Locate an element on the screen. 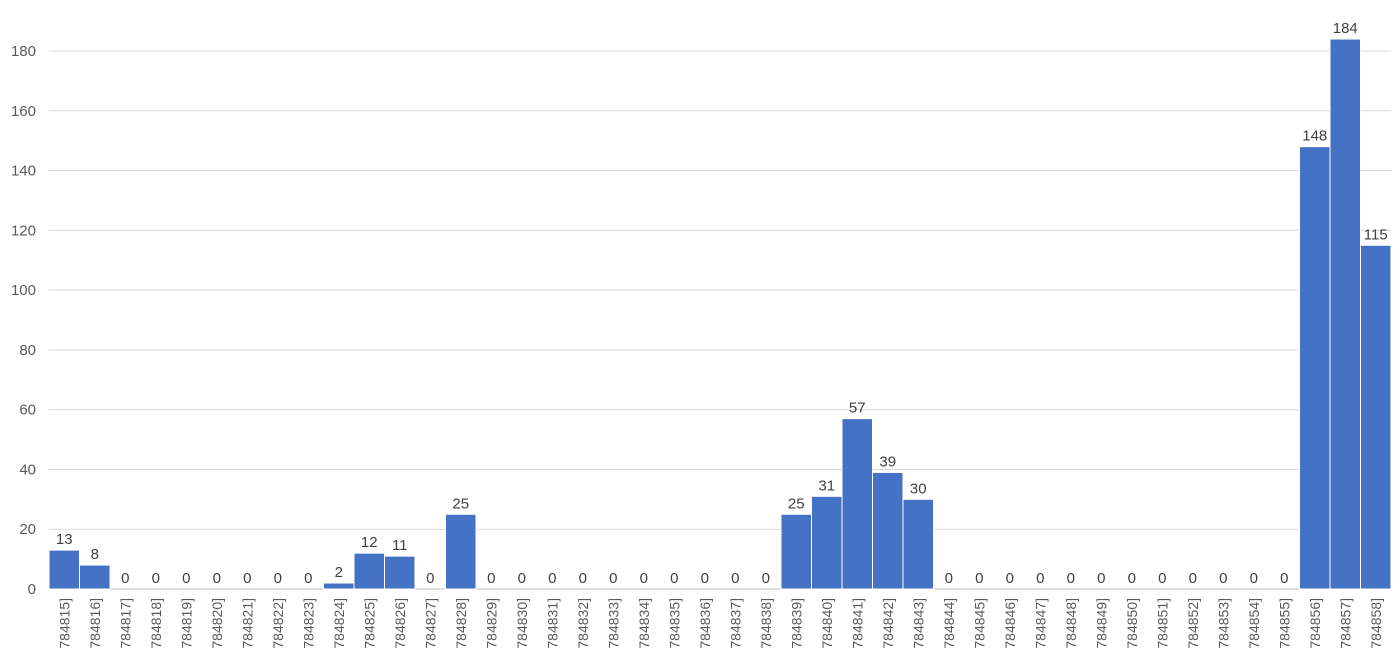 Image resolution: width=1400 pixels, height=664 pixels. x-tick-label: 784856] is located at coordinates (1315, 623).